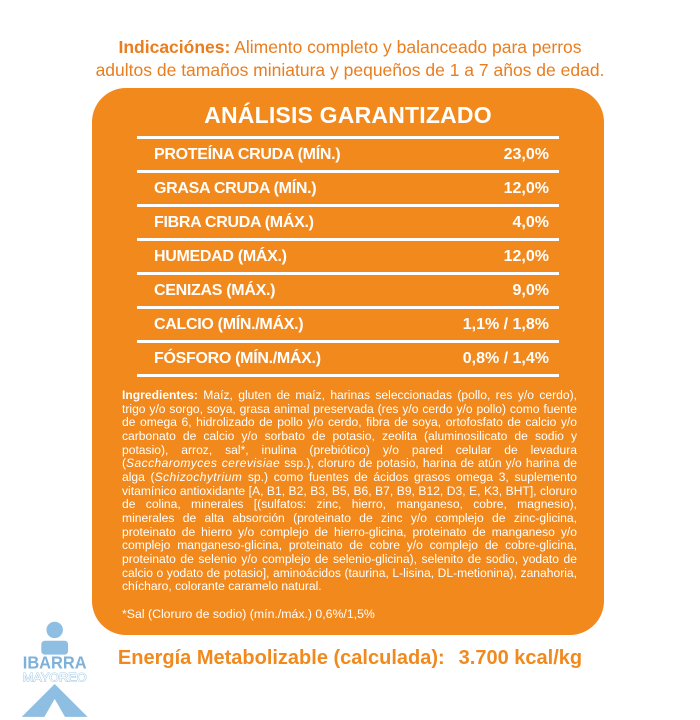 Image resolution: width=700 pixels, height=720 pixels. I want to click on ibarra-logo-graphic: IBARRA MAYOREO, so click(54, 669).